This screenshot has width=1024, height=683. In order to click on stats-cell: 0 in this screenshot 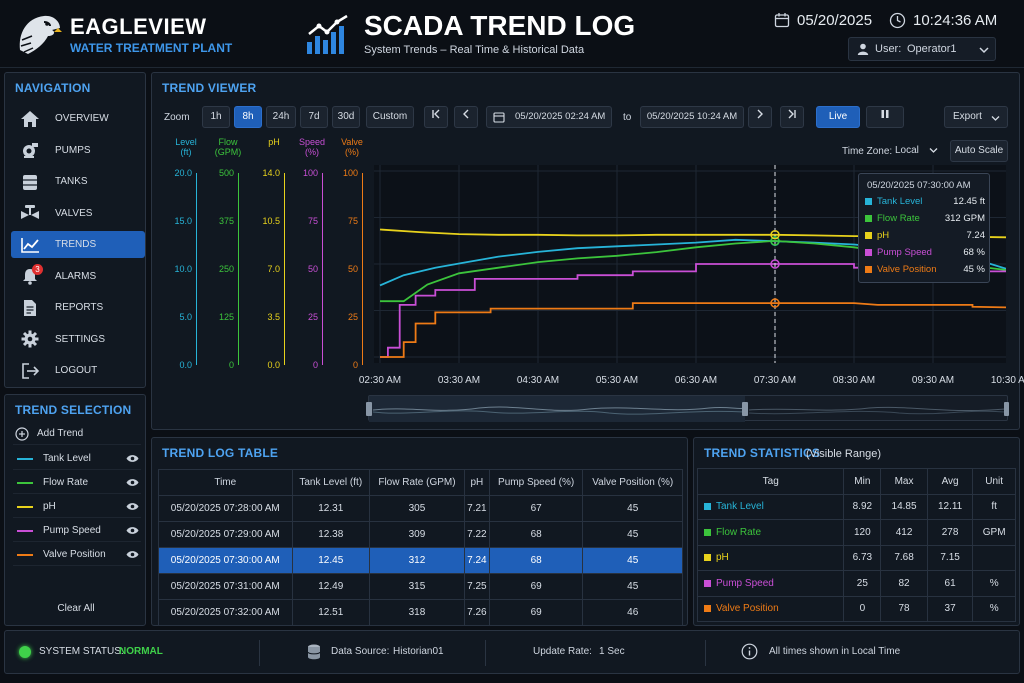, I will do `click(862, 608)`.